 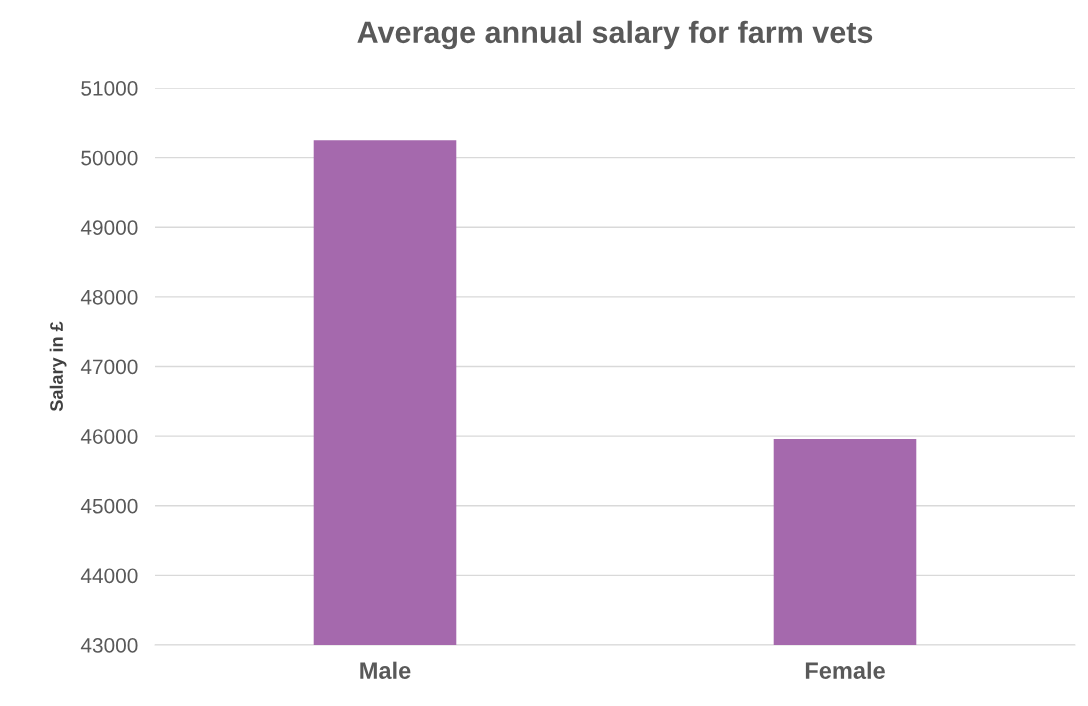 What do you see at coordinates (845, 670) in the screenshot?
I see `x-tick-label: Female` at bounding box center [845, 670].